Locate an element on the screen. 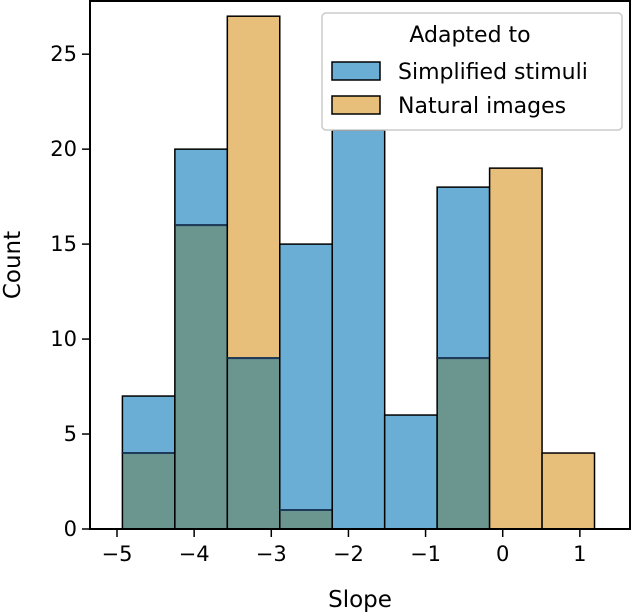 The image size is (634, 613). x-tick-label: −3 is located at coordinates (271, 554).